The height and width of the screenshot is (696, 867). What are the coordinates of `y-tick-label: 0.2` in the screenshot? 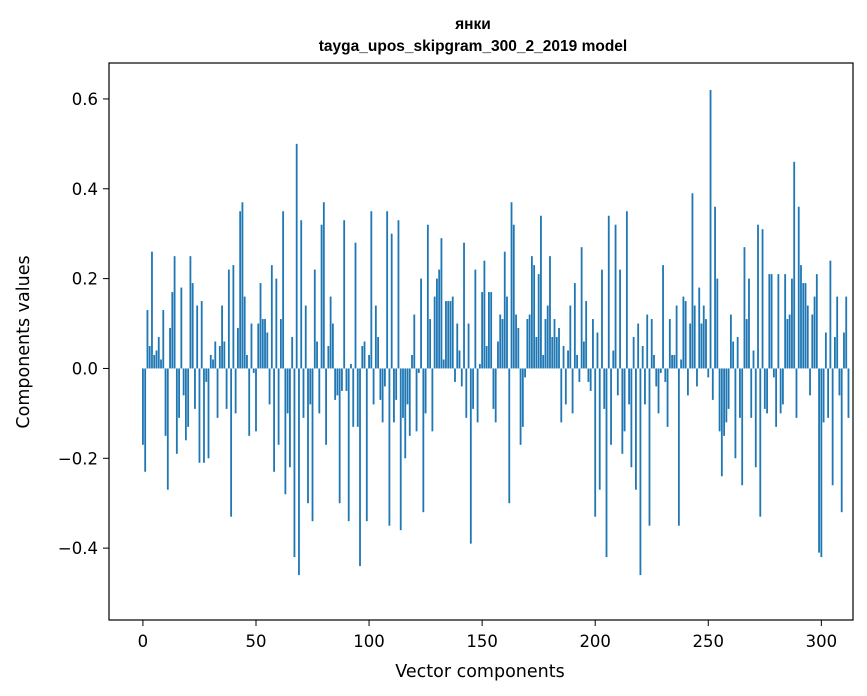 It's located at (85, 279).